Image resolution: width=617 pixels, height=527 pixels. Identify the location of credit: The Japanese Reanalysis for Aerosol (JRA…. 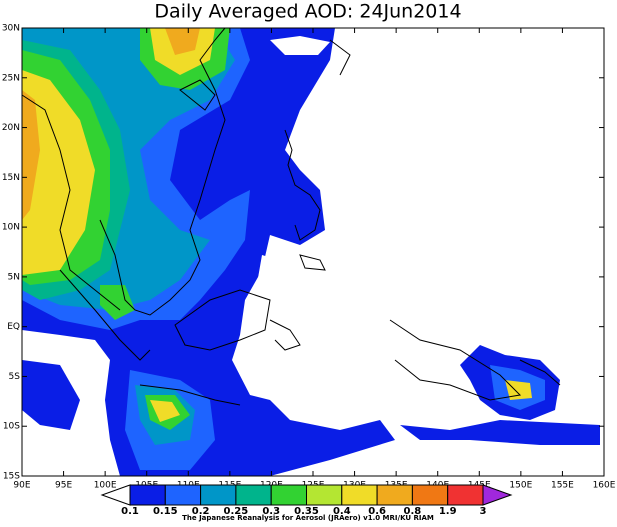
(308, 518).